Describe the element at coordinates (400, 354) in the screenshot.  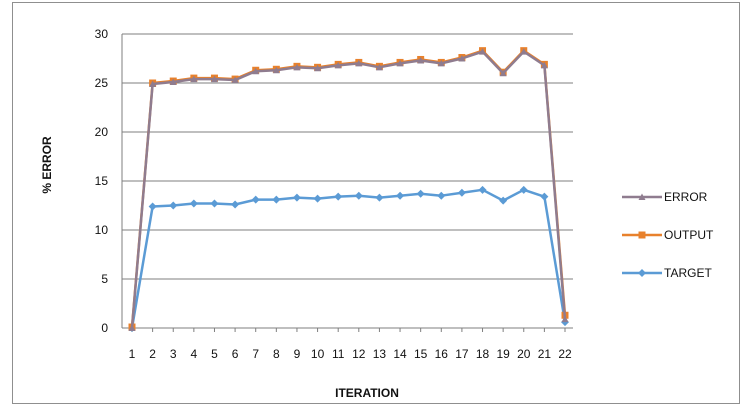
I see `x-tick-label: 14` at that location.